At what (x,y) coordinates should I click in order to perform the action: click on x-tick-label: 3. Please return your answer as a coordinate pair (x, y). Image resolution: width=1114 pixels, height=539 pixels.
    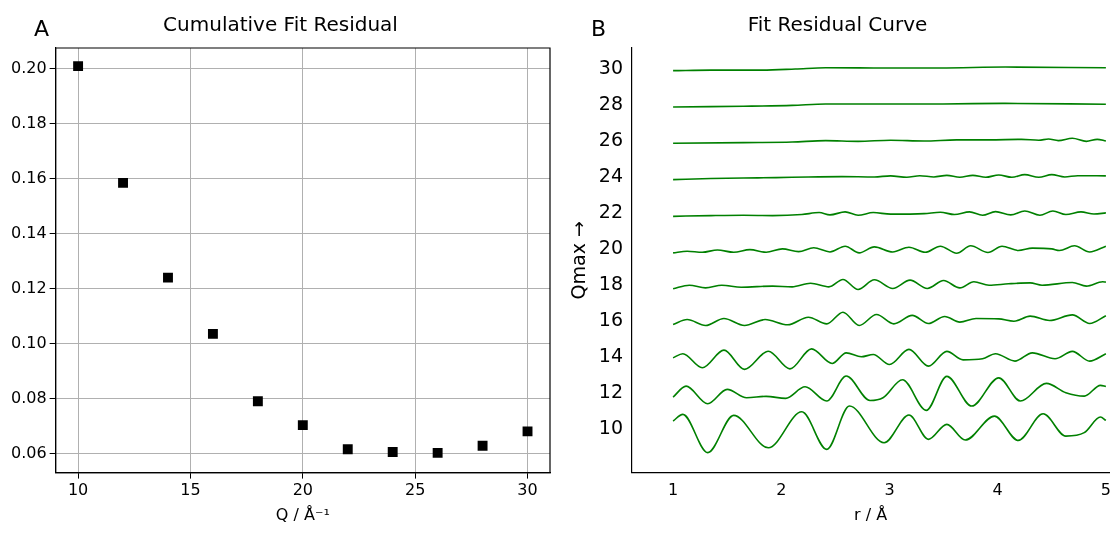
    Looking at the image, I should click on (889, 490).